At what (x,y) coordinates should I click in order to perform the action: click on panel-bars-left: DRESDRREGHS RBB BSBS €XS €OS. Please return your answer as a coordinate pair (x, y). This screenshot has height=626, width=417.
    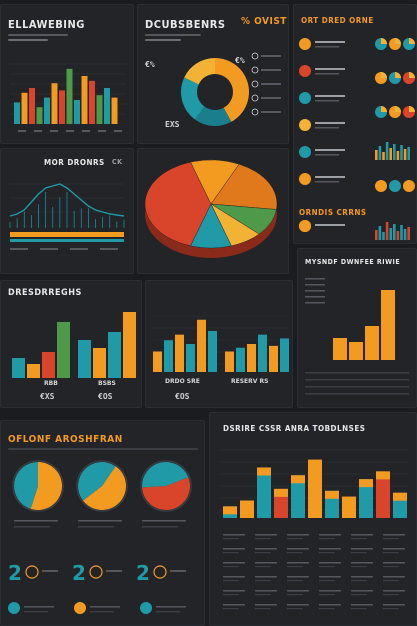
    Looking at the image, I should click on (71, 344).